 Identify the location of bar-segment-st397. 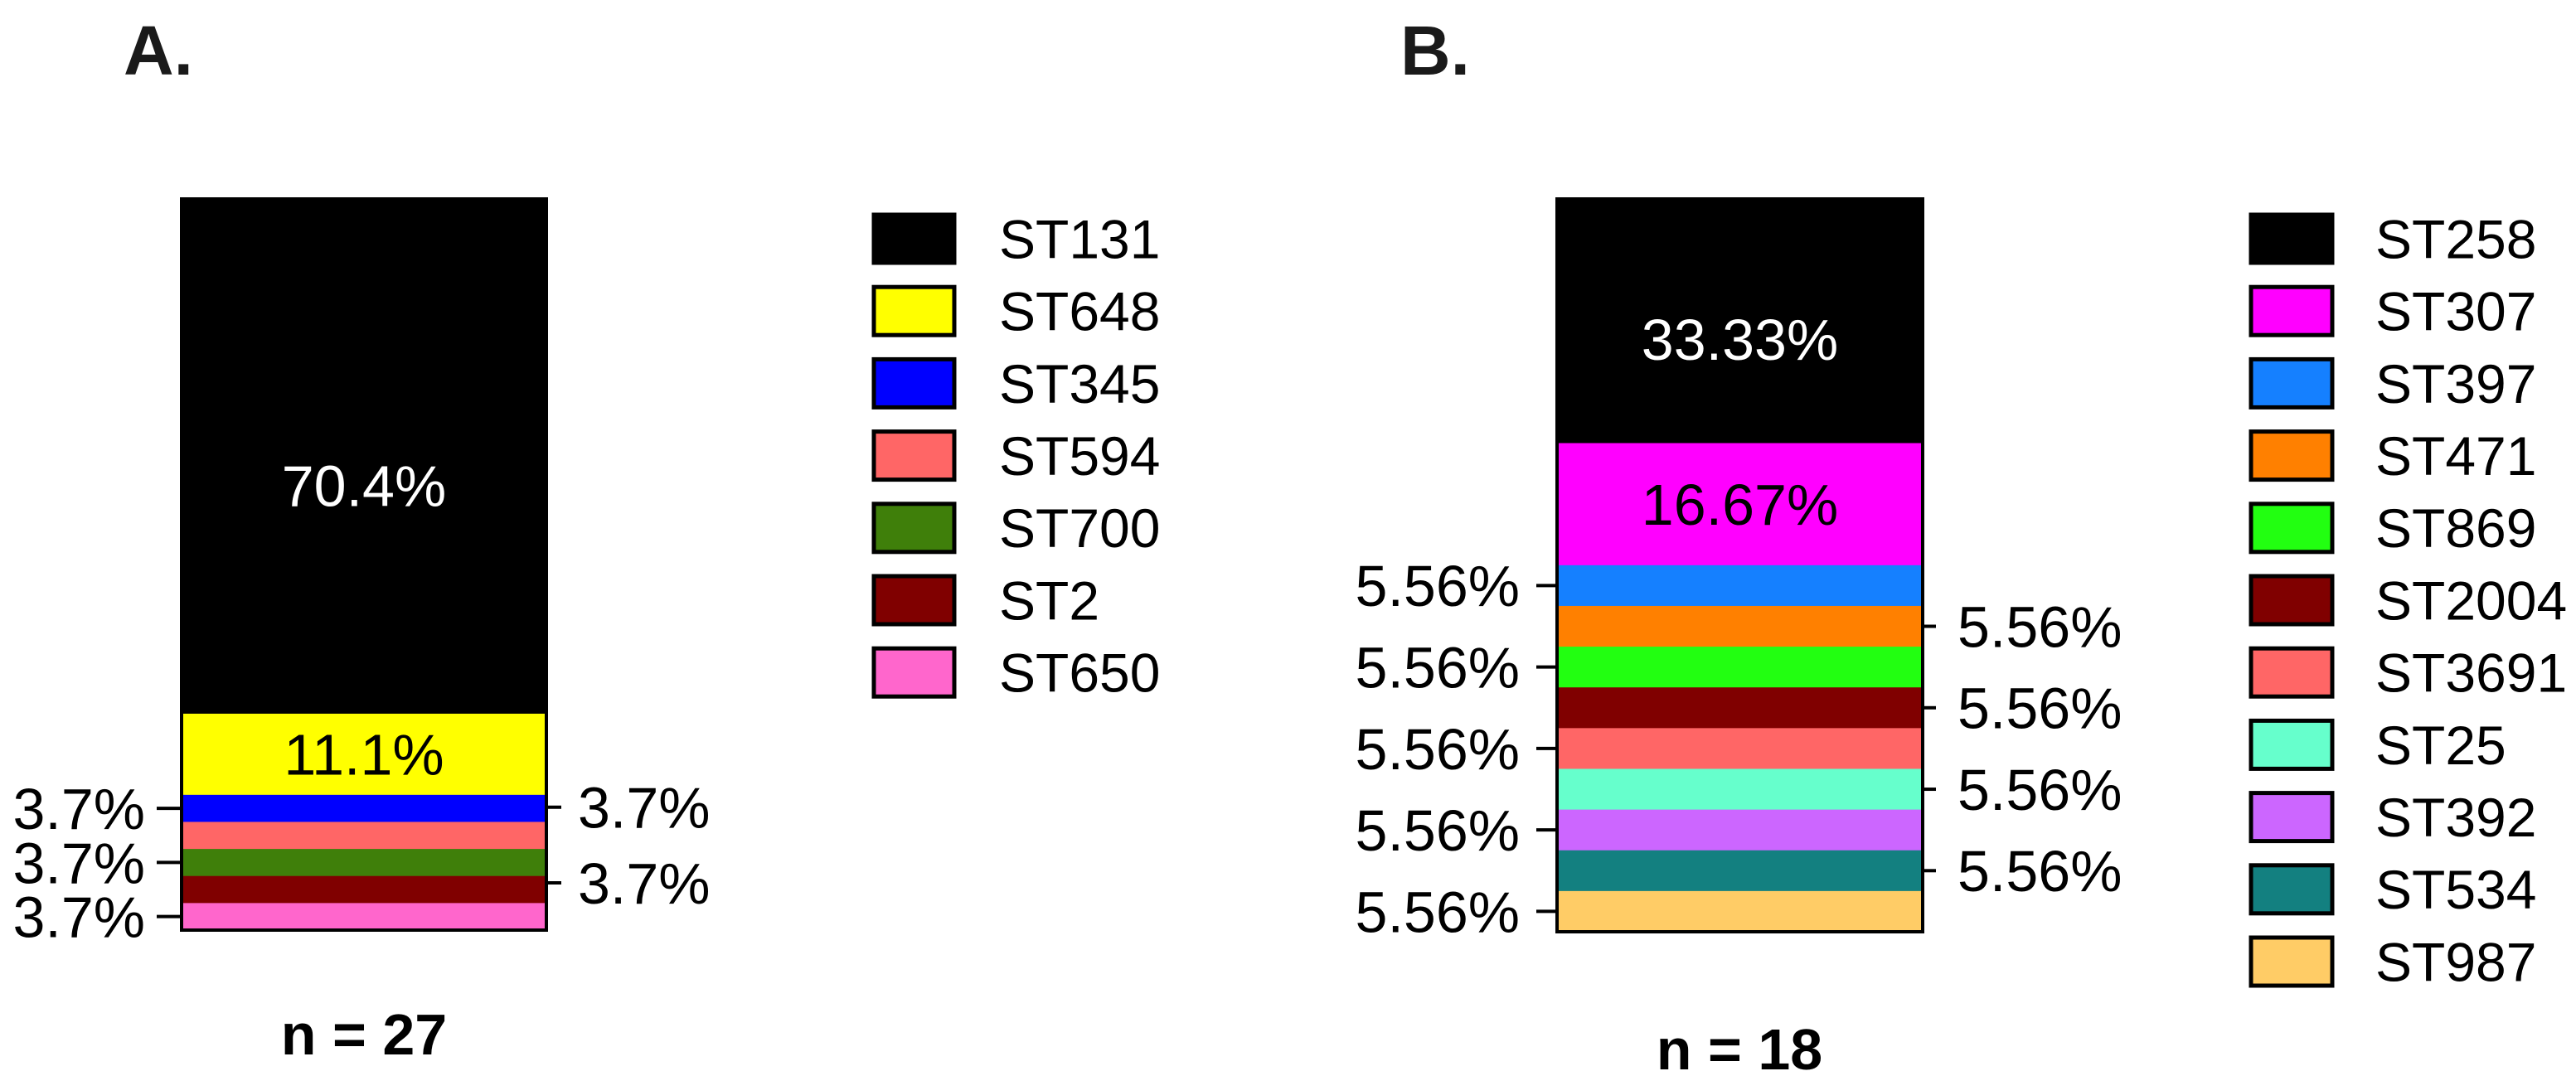
(1740, 586).